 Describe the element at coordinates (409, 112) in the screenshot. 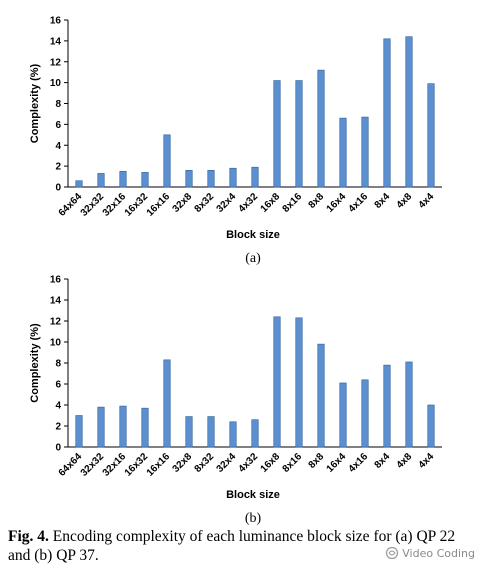

I see `chart1-bar-4x8` at that location.